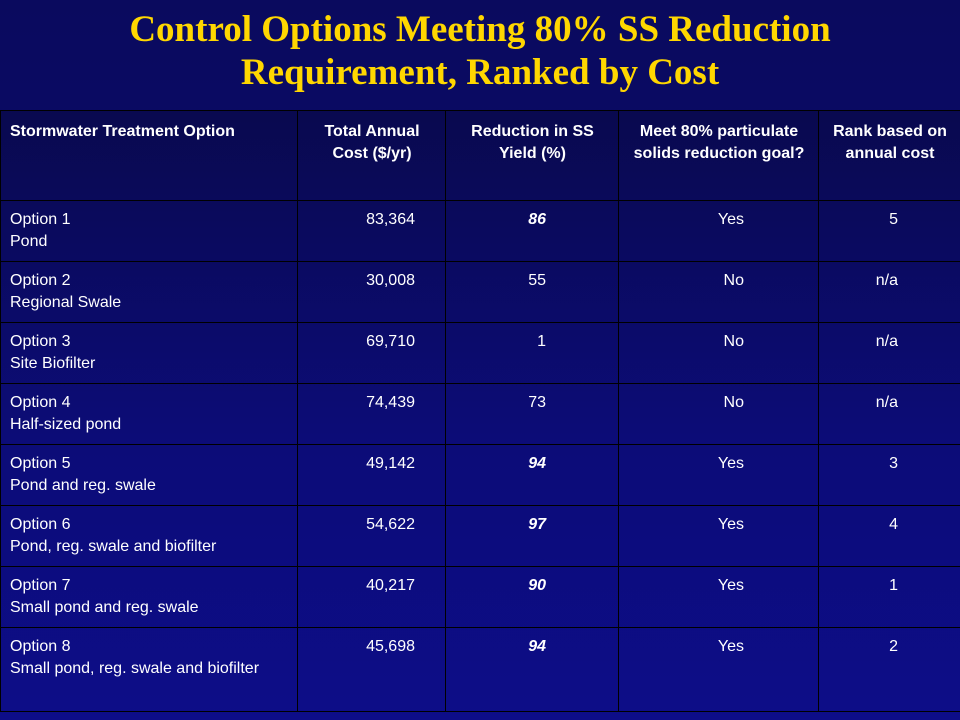 This screenshot has height=720, width=960. Describe the element at coordinates (532, 597) in the screenshot. I see `cell-ss-reduction: 90` at that location.